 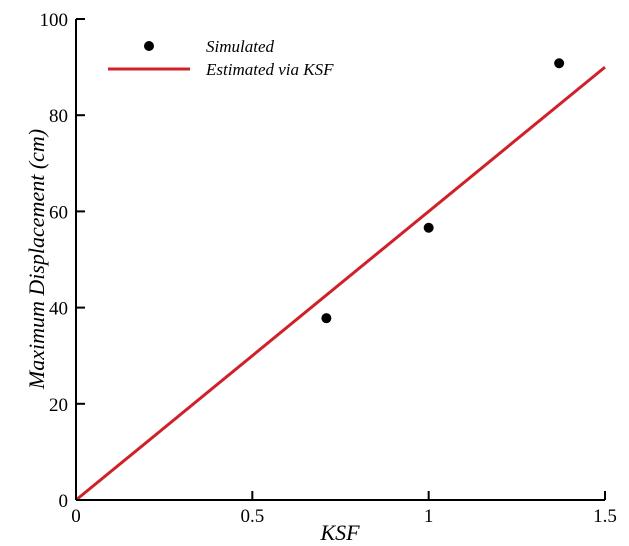 What do you see at coordinates (269, 69) in the screenshot?
I see `legend-label-estimated: Estimated via KSF` at bounding box center [269, 69].